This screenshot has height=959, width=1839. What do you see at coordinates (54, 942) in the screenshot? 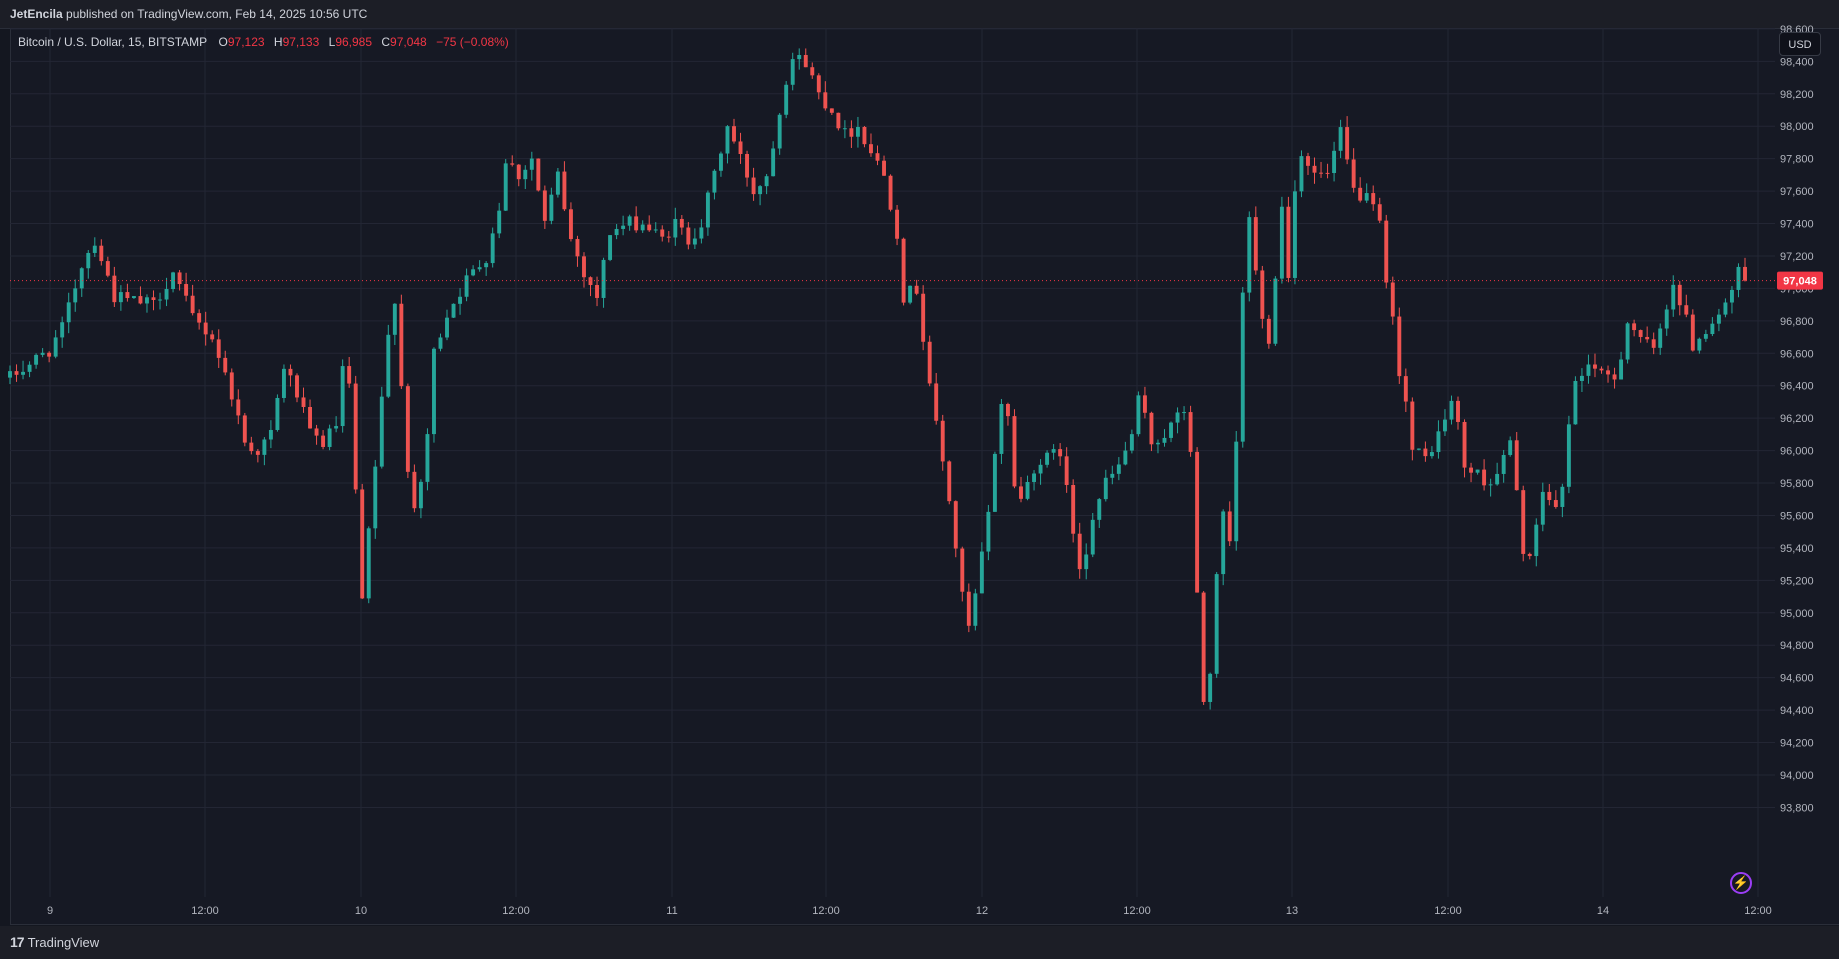
I see `tradingview-logo: 17 TradingView` at bounding box center [54, 942].